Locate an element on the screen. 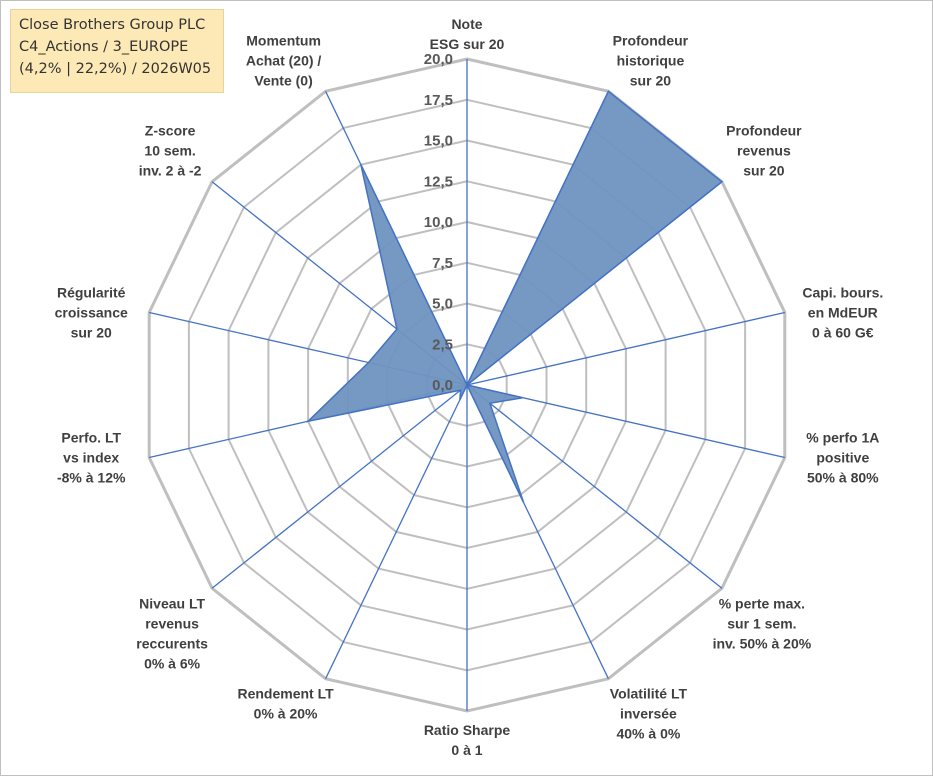 The image size is (933, 776). tick-label: 5,0 is located at coordinates (442, 304).